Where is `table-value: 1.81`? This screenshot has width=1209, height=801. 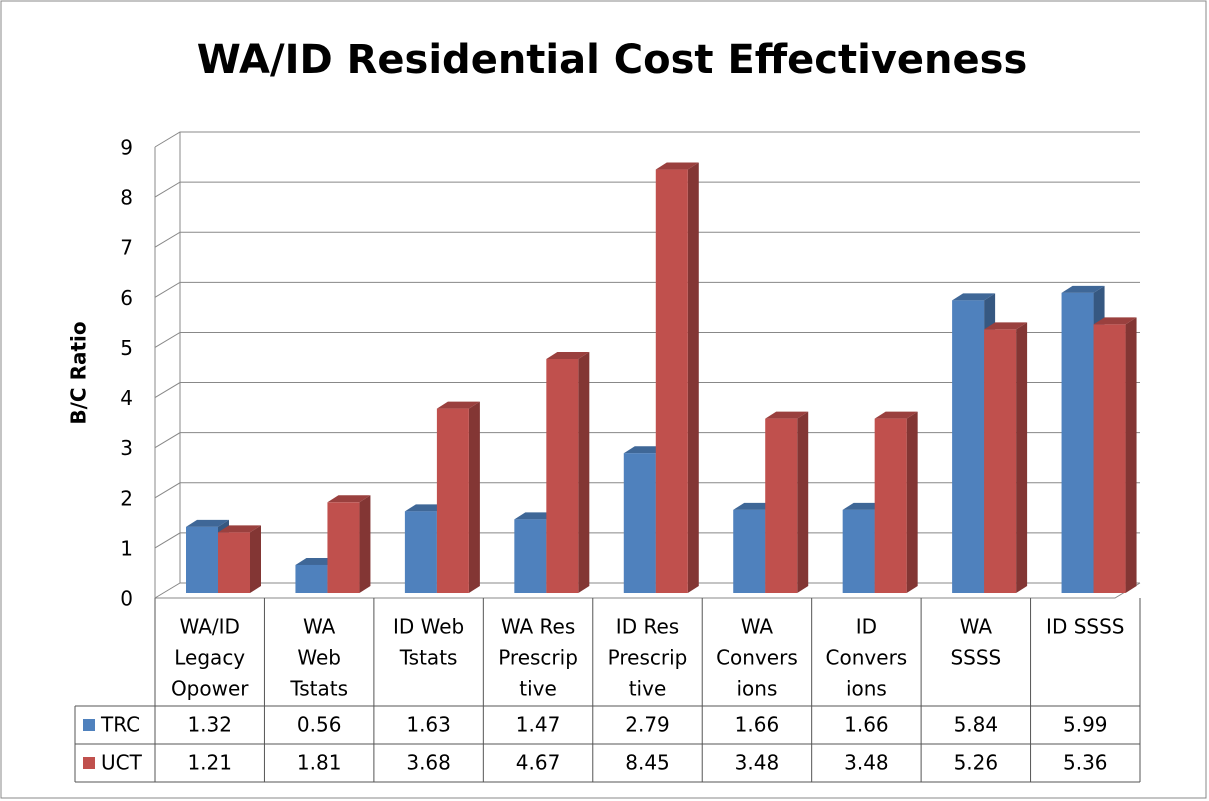
table-value: 1.81 is located at coordinates (319, 763).